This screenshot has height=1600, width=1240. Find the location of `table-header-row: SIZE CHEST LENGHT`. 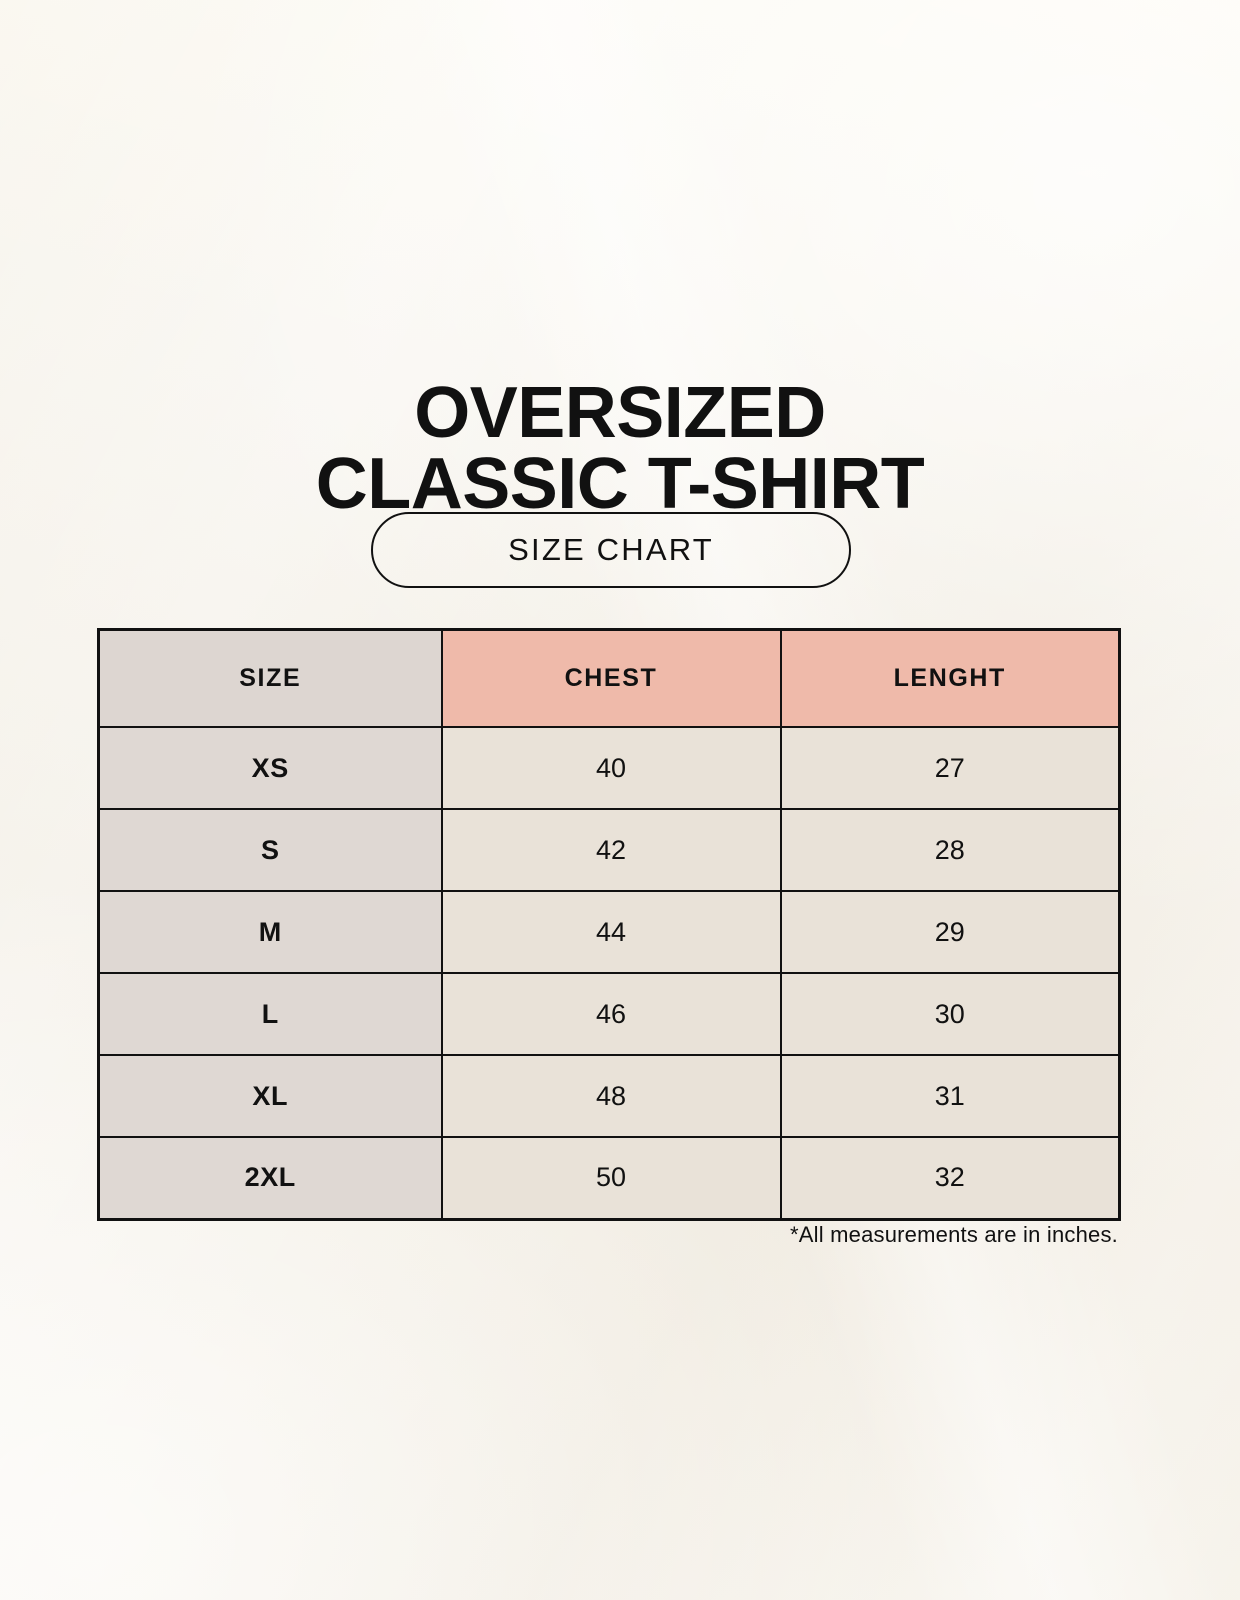

table-header-row: SIZE CHEST LENGHT is located at coordinates (609, 678).